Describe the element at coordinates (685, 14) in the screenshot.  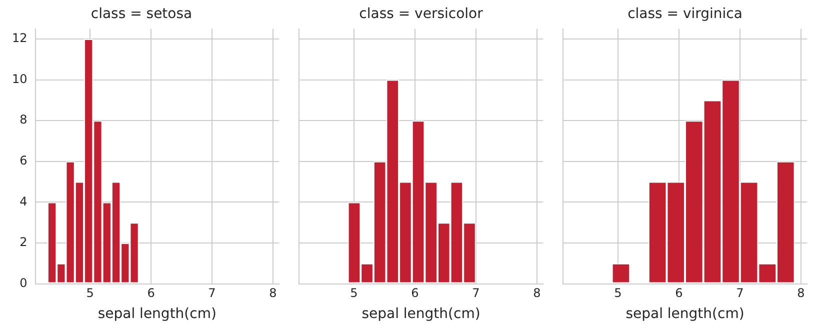
I see `chart-title: class = virginica` at that location.